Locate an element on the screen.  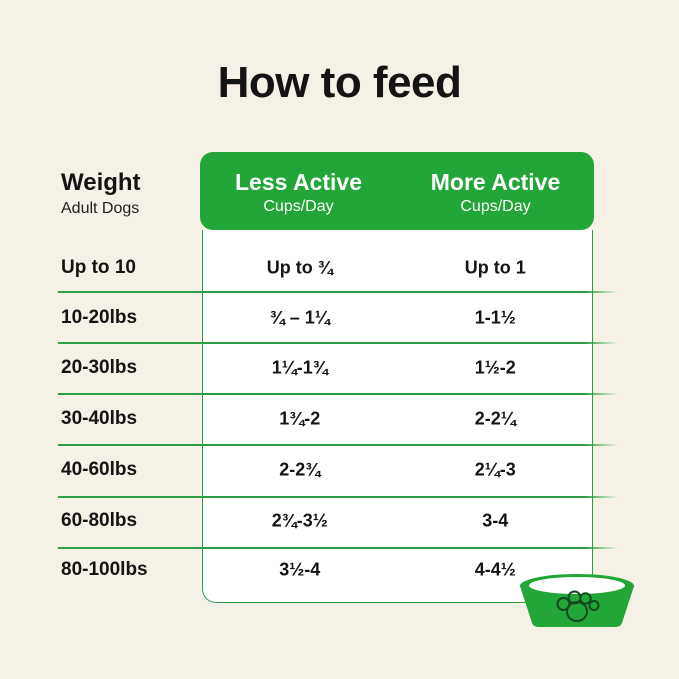
row-more-active-value: 4-4½ is located at coordinates (495, 569).